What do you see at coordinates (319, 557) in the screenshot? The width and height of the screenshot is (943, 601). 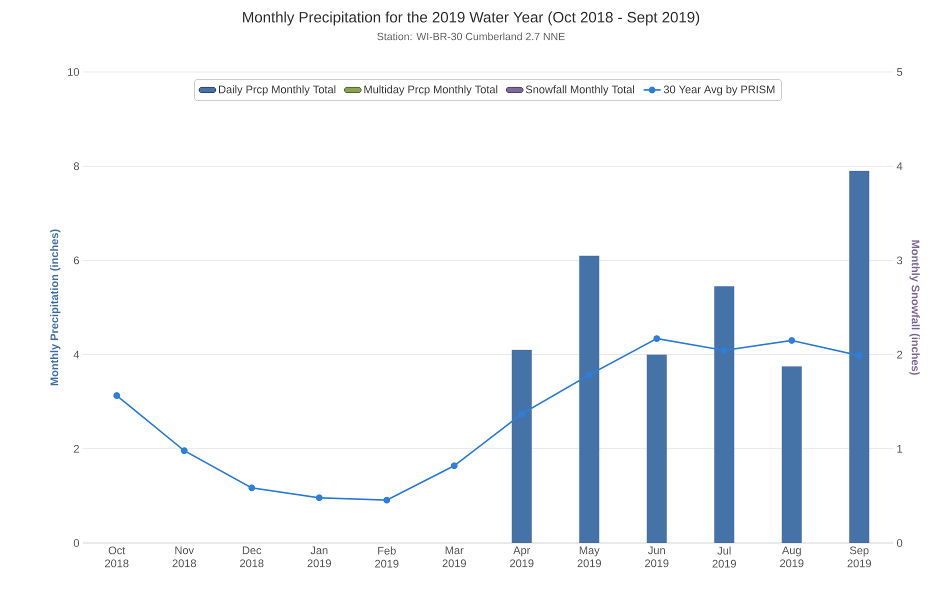 I see `x-tick-label: Jan 2019` at bounding box center [319, 557].